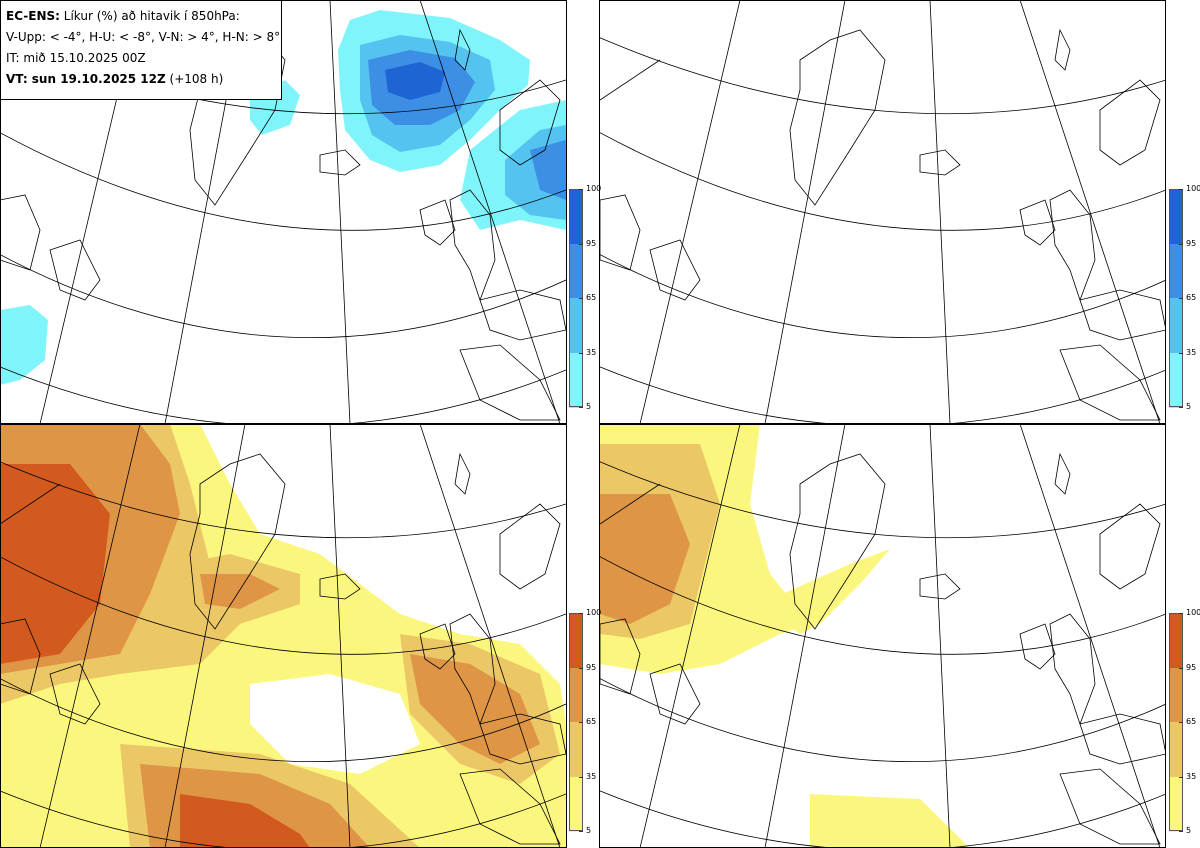 The image size is (1200, 848). Describe the element at coordinates (585, 722) in the screenshot. I see `colorbar-bottom-left: 100 95 65 35 5` at that location.